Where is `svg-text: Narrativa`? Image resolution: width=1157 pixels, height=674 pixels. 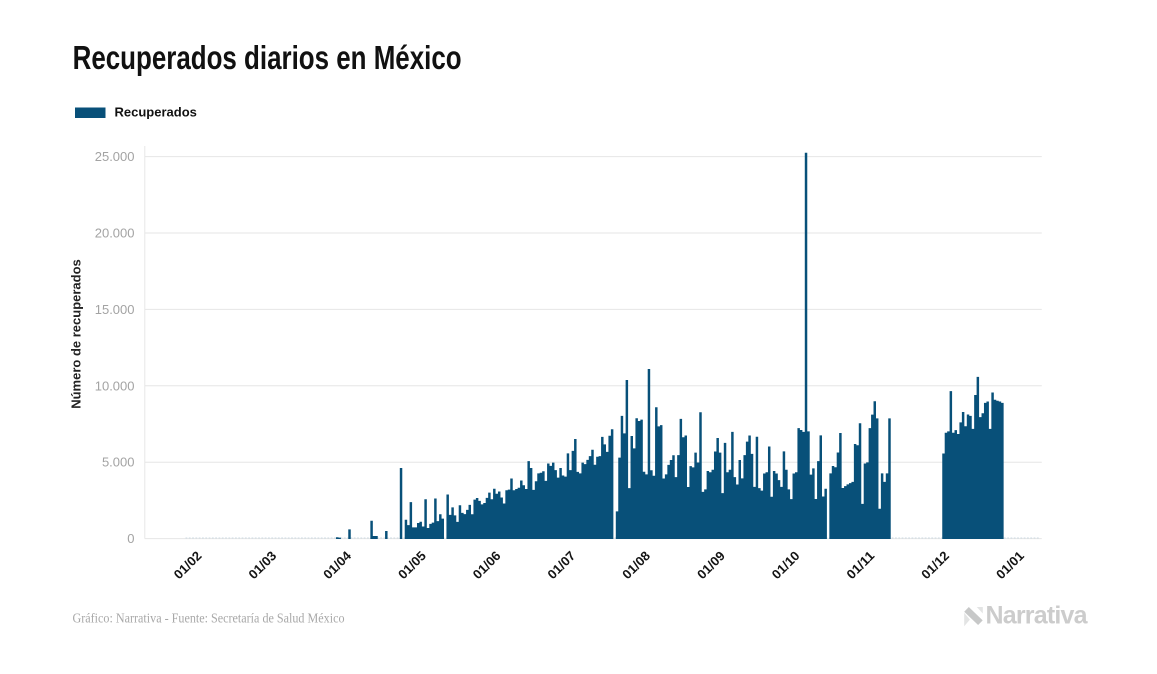 svg-text: Narrativa is located at coordinates (1037, 616).